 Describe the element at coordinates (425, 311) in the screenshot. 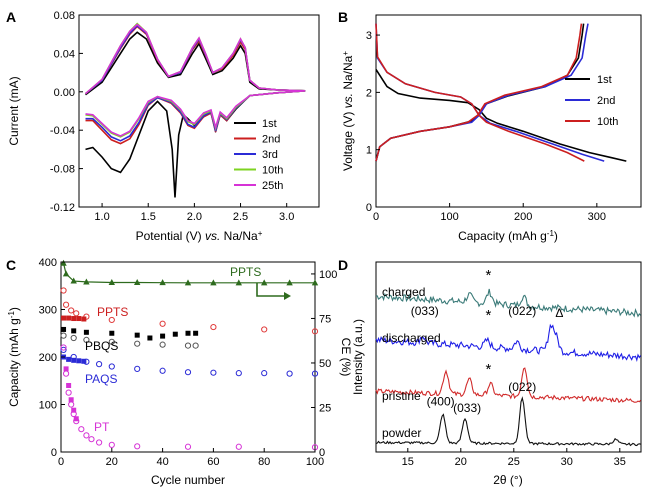

I see `xrd-annotation-1: (033)` at that location.